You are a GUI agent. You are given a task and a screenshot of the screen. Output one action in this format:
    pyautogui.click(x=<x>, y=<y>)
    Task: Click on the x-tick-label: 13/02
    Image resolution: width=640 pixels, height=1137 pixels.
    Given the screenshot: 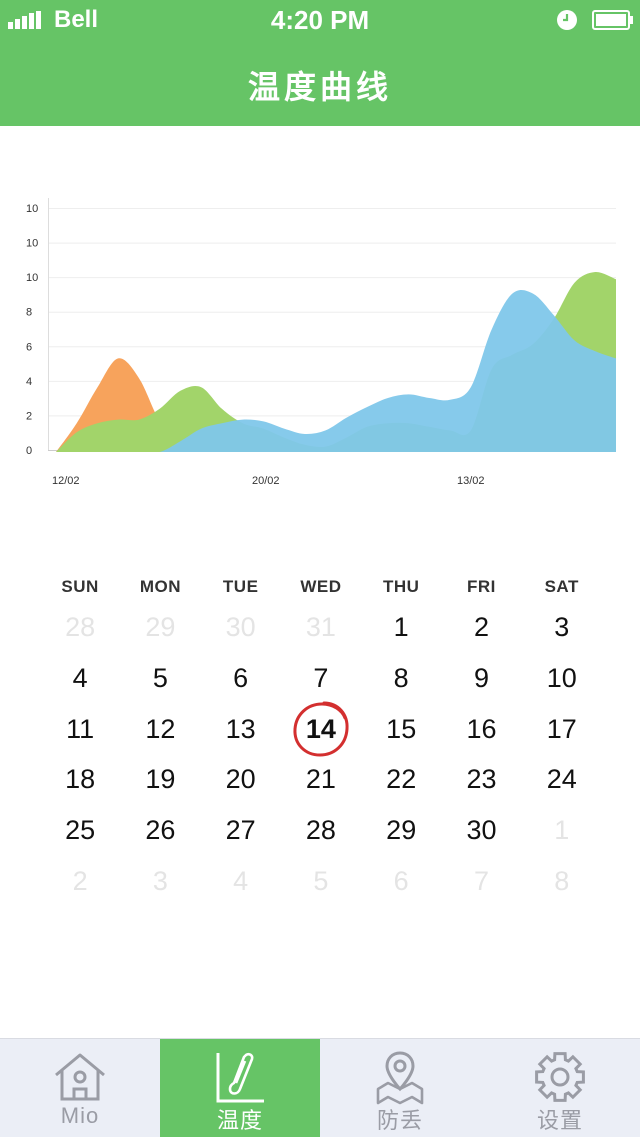 What is the action you would take?
    pyautogui.click(x=471, y=481)
    